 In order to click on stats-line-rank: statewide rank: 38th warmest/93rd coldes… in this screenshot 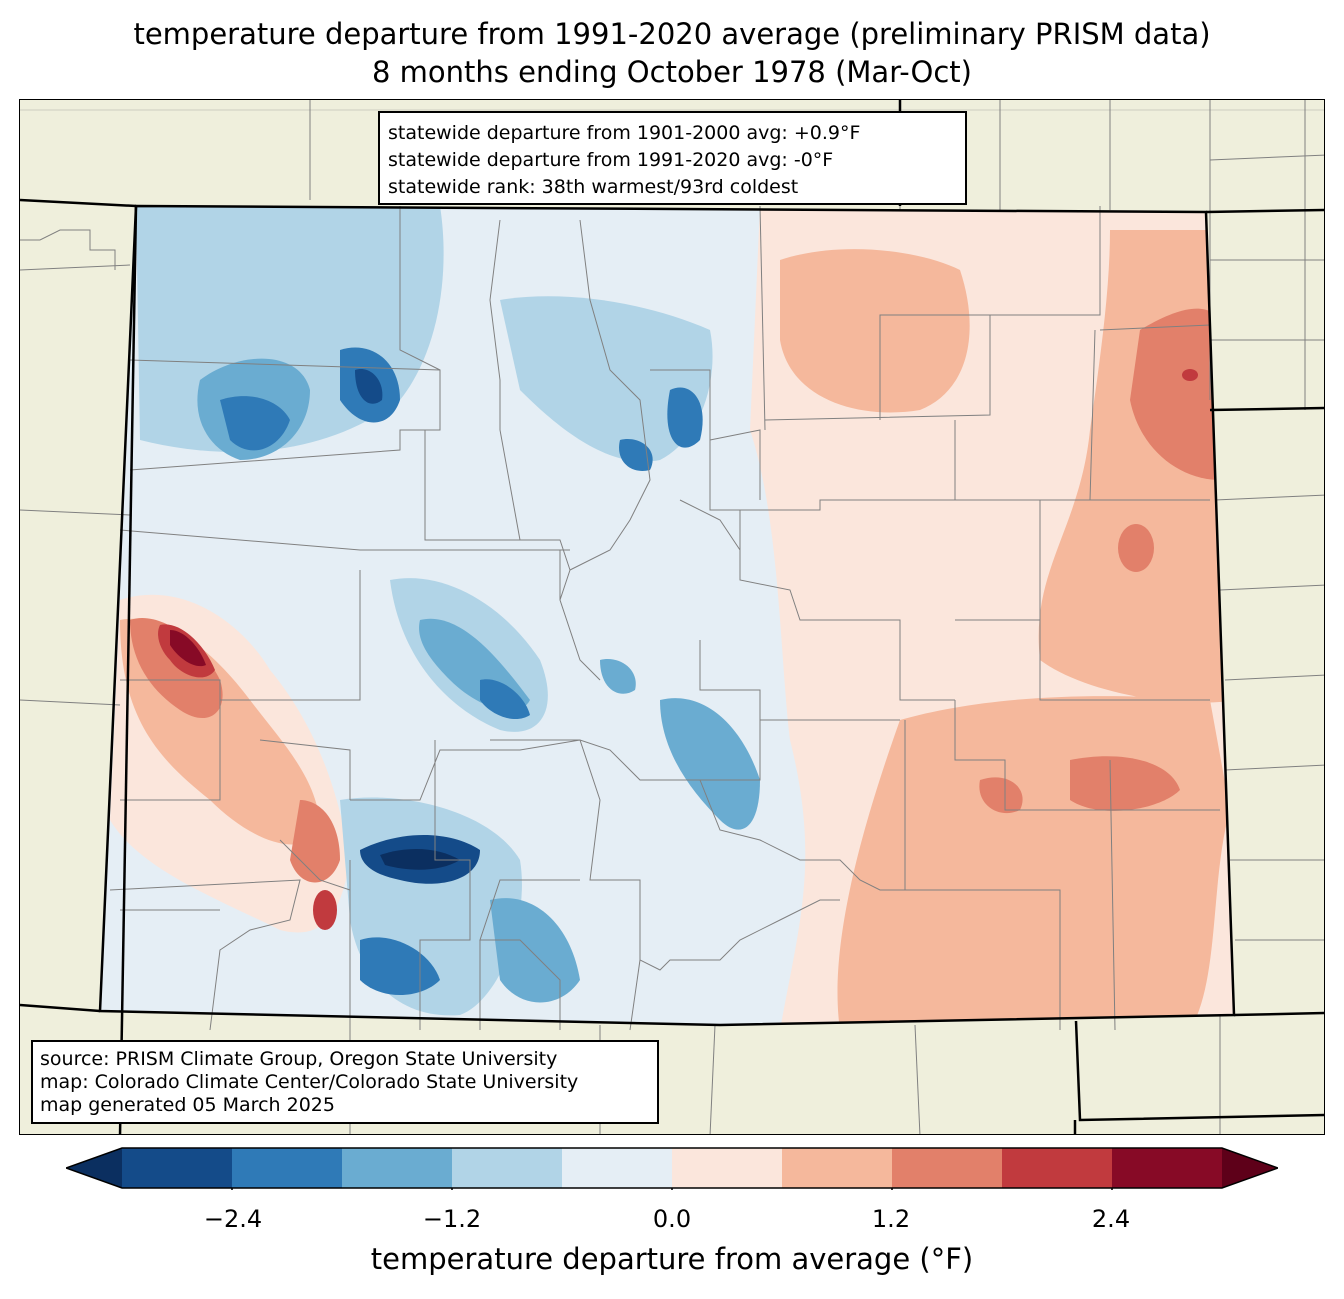, I will do `click(593, 187)`.